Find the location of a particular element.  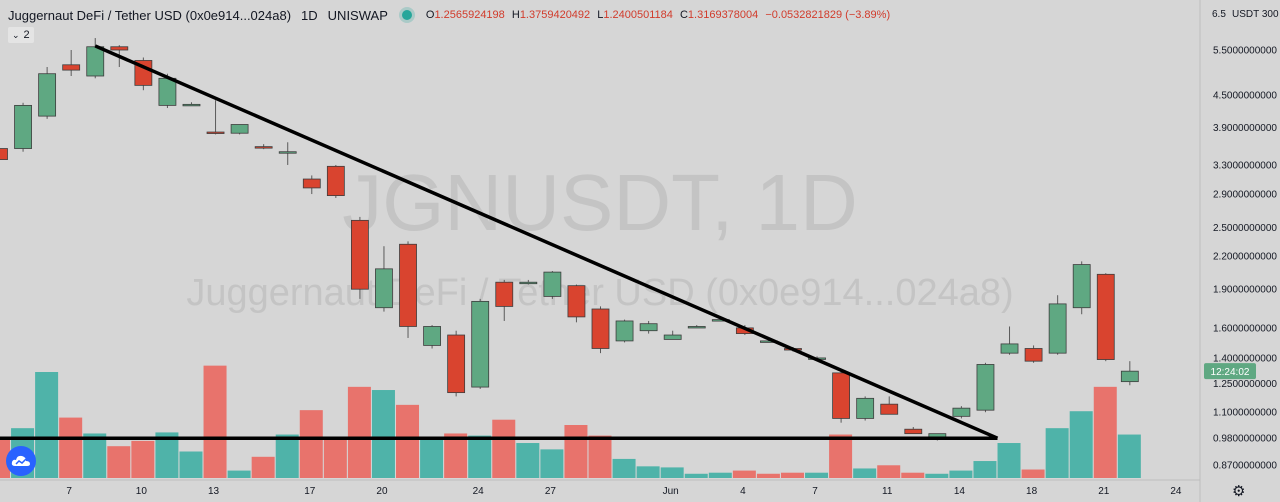

time-tick-label: 11 is located at coordinates (887, 491).